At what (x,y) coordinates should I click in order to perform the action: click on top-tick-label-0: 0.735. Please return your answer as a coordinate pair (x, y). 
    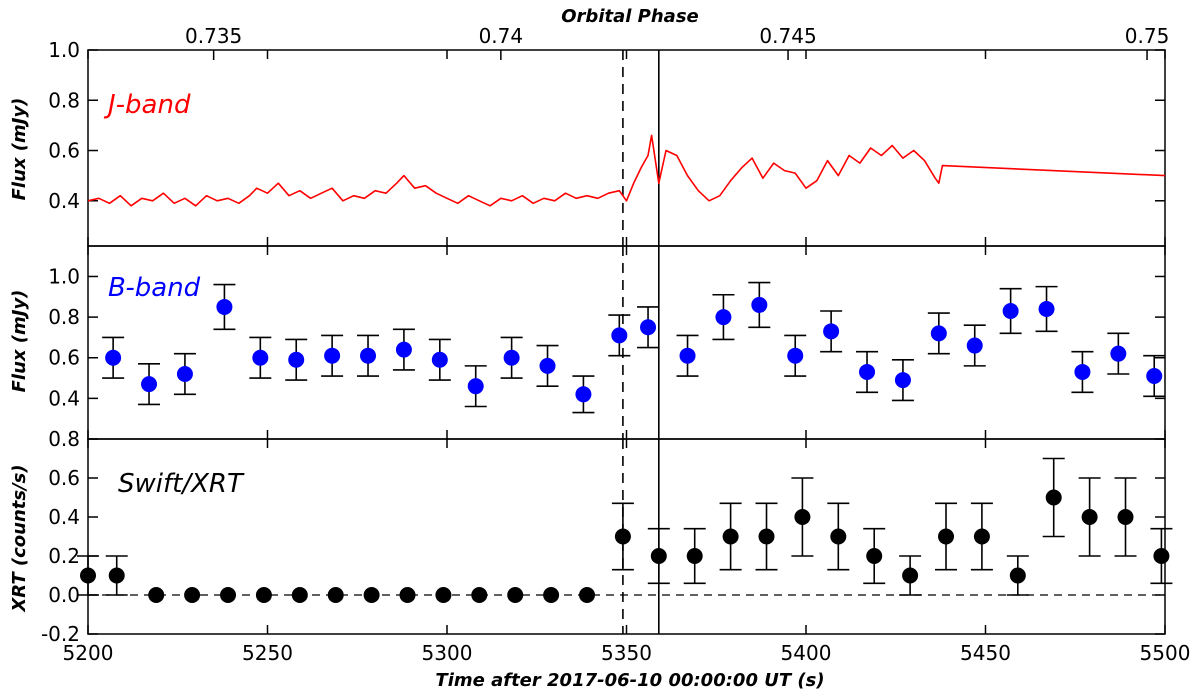
    Looking at the image, I should click on (213, 36).